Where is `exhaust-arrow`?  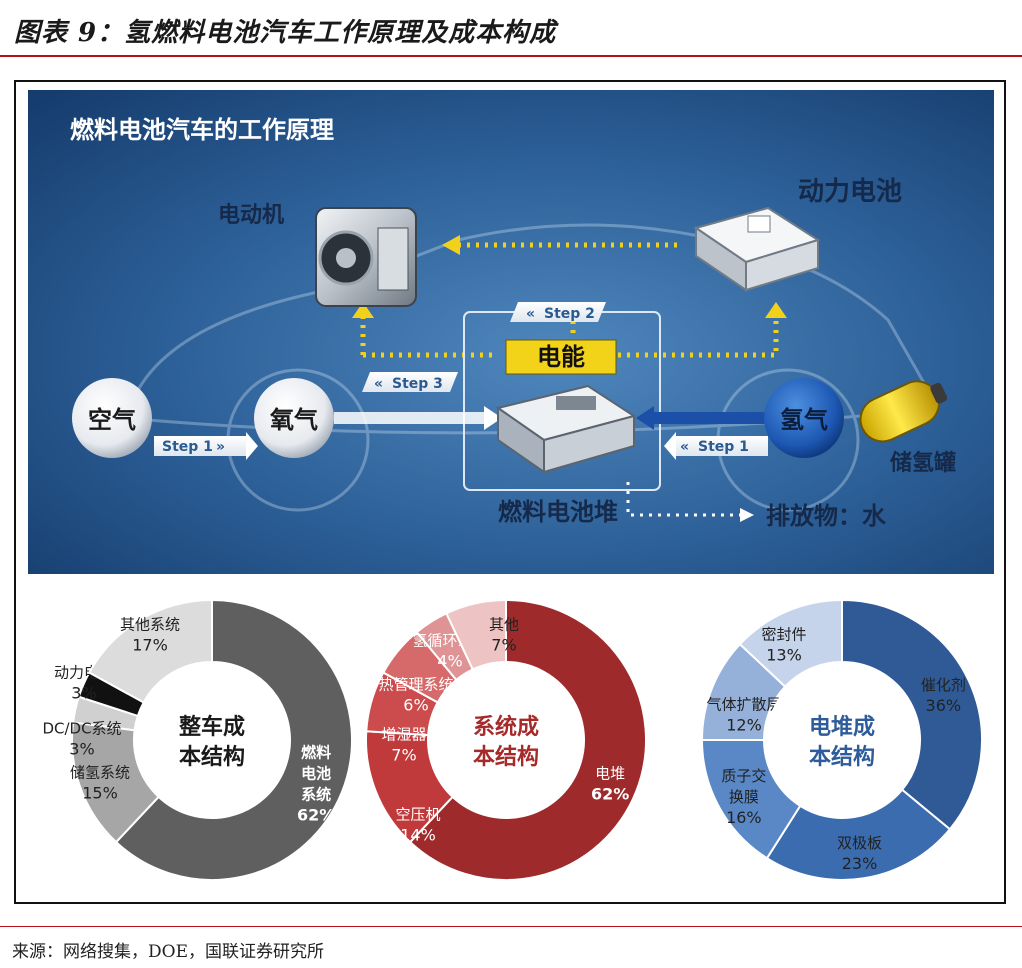 exhaust-arrow is located at coordinates (683, 499).